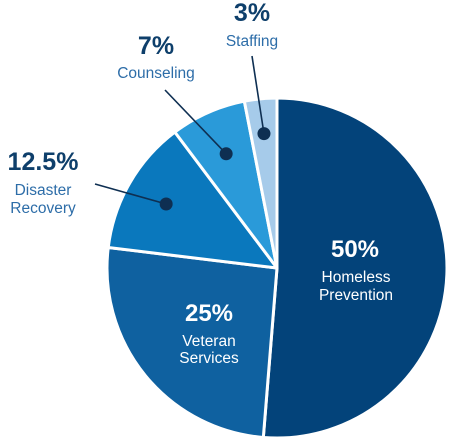 Image resolution: width=449 pixels, height=440 pixels. What do you see at coordinates (192, 200) in the screenshot?
I see `pie-slice-disaster-recovery` at bounding box center [192, 200].